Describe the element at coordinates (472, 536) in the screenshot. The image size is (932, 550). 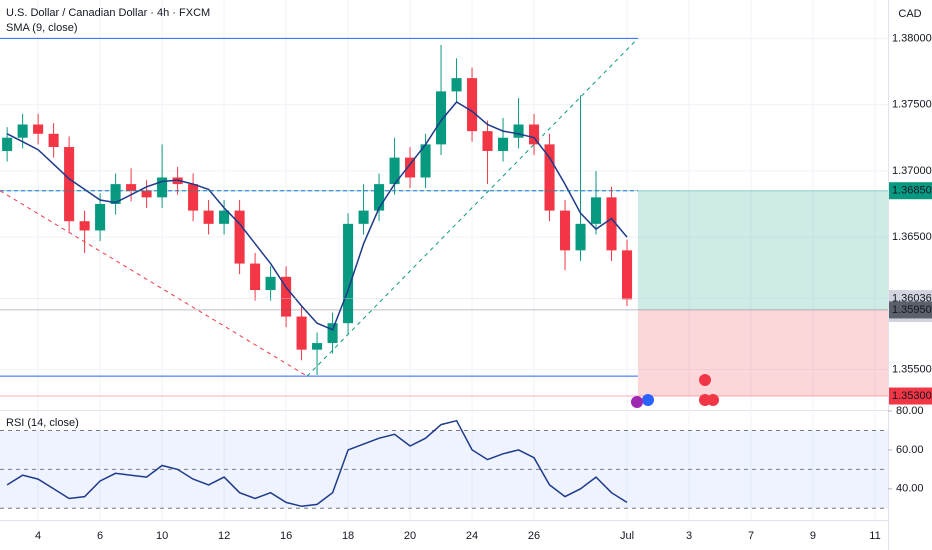
I see `x-tick-label: 24` at that location.